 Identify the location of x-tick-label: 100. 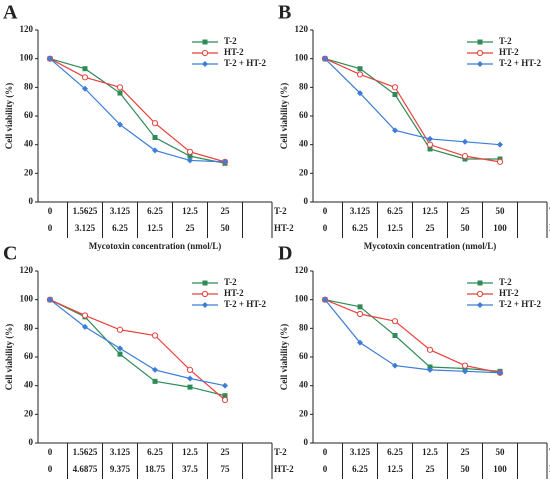
(500, 228).